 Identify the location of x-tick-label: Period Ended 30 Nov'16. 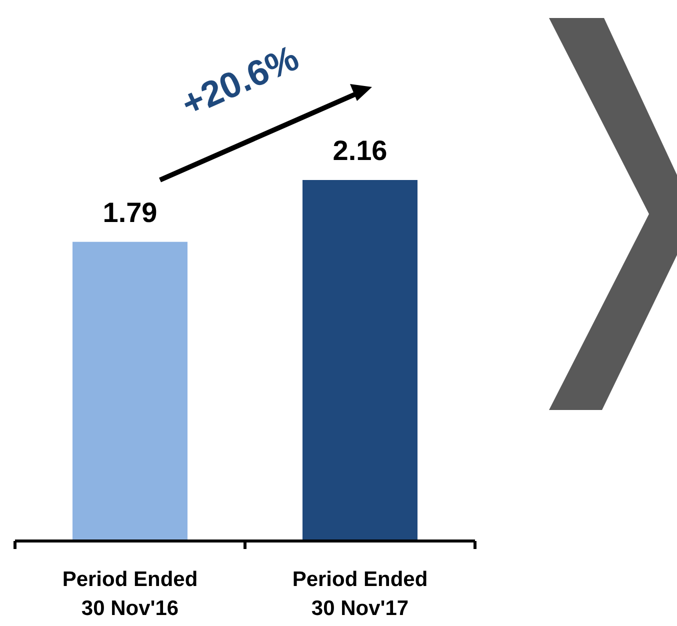
(130, 594).